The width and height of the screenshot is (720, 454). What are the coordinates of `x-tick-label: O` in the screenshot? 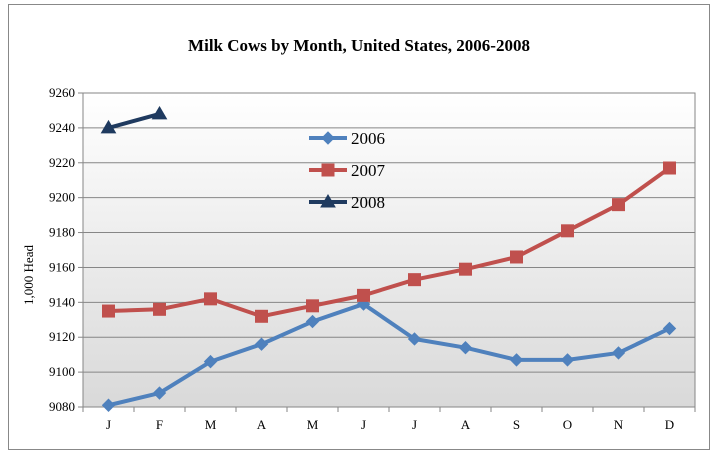 It's located at (567, 424).